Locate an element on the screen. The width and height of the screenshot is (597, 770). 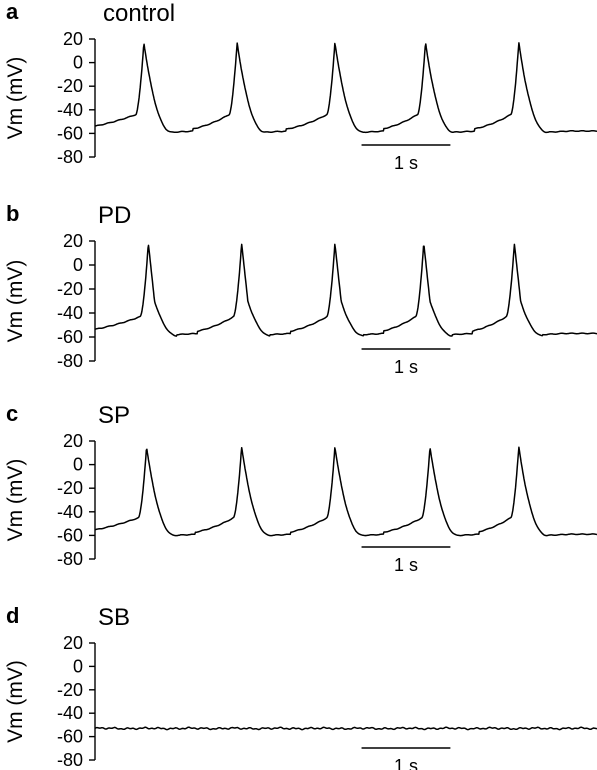
panel-letter: a is located at coordinates (12, 12).